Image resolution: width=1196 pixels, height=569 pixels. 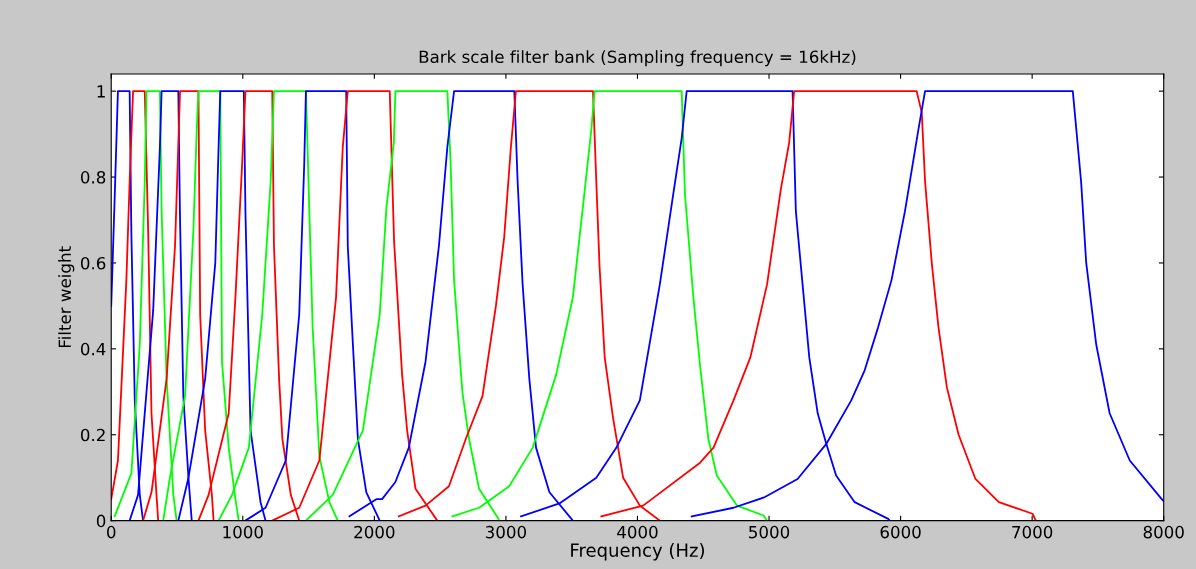 What do you see at coordinates (66, 297) in the screenshot?
I see `y-axis-title: Filter weight` at bounding box center [66, 297].